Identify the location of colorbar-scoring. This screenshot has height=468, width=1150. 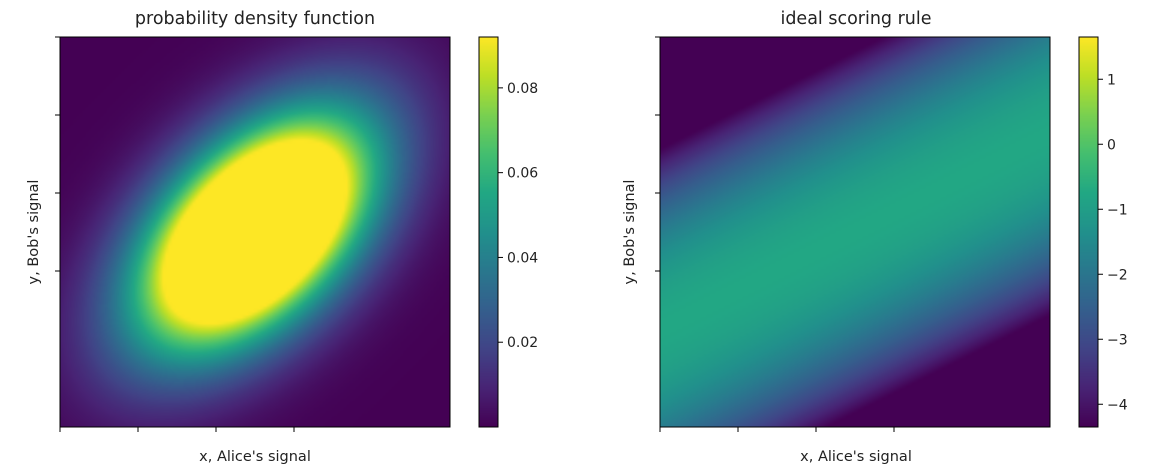
(1088, 232).